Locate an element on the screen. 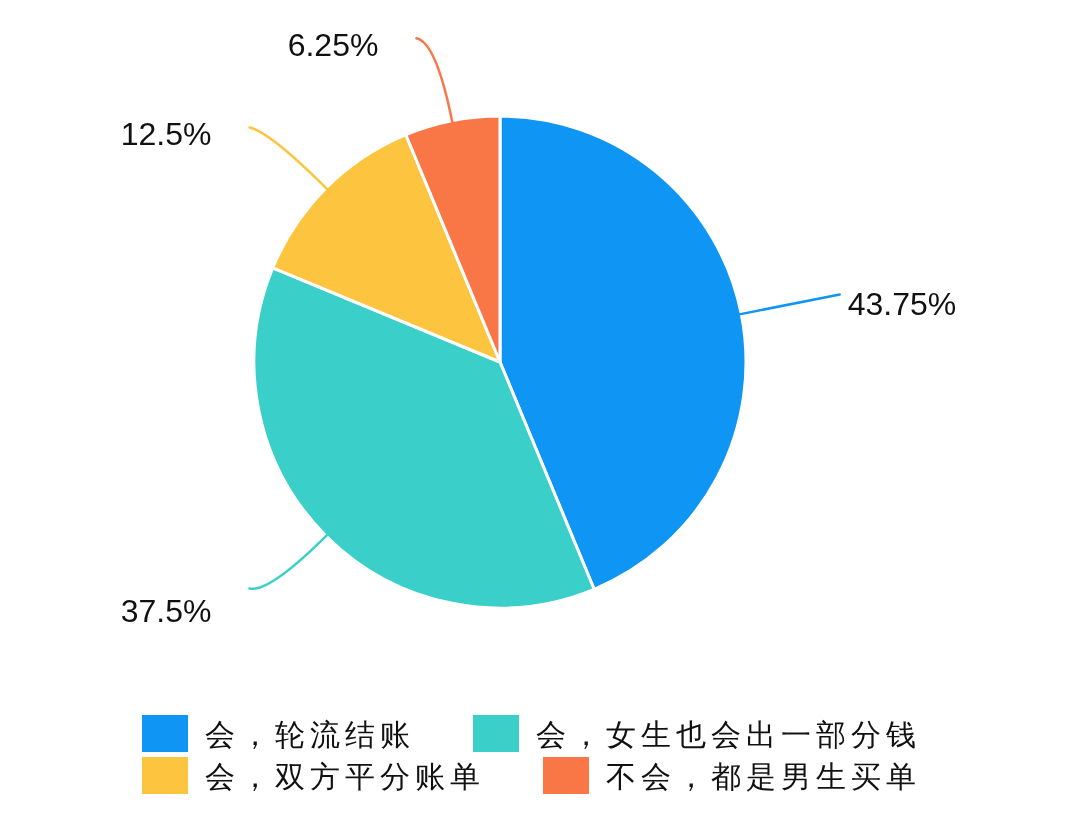 The width and height of the screenshot is (1080, 832). legend-label: 会，女生也会出一部分钱 is located at coordinates (728, 734).